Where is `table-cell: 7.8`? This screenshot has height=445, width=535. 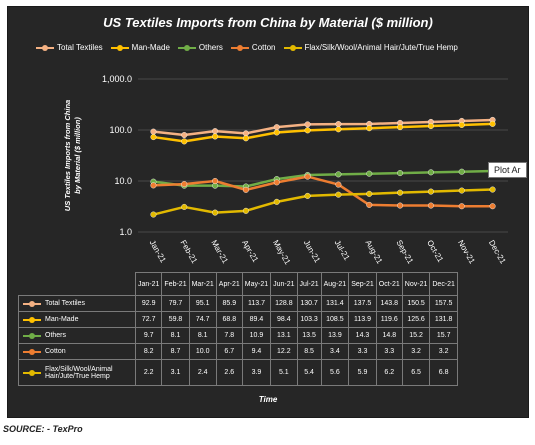 table-cell: 7.8 is located at coordinates (229, 335).